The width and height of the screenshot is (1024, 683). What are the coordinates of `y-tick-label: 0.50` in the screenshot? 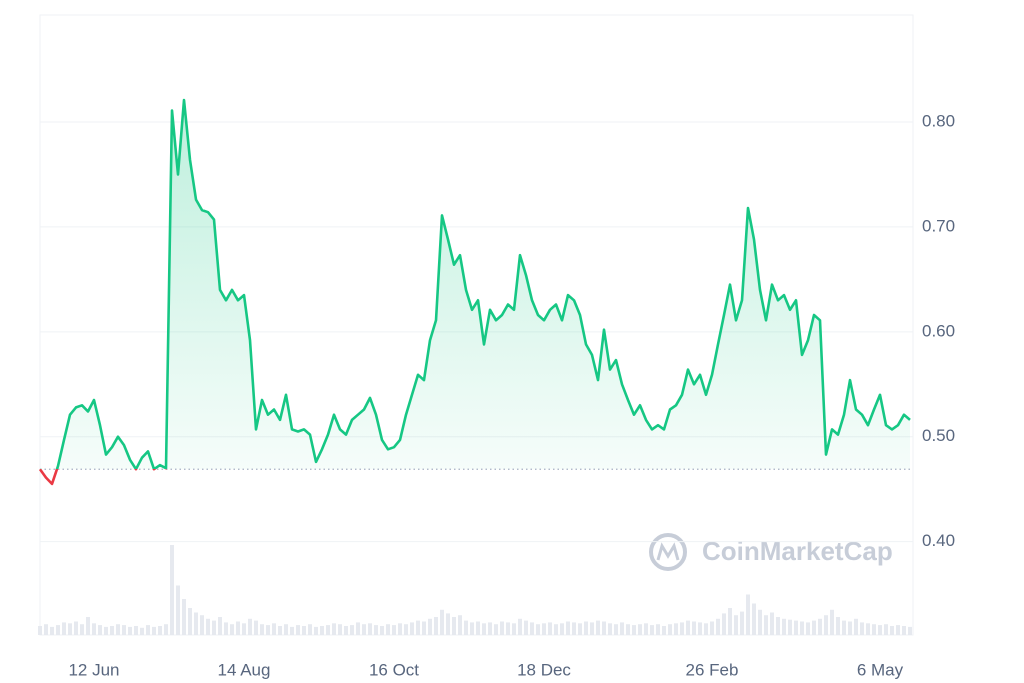 It's located at (938, 435).